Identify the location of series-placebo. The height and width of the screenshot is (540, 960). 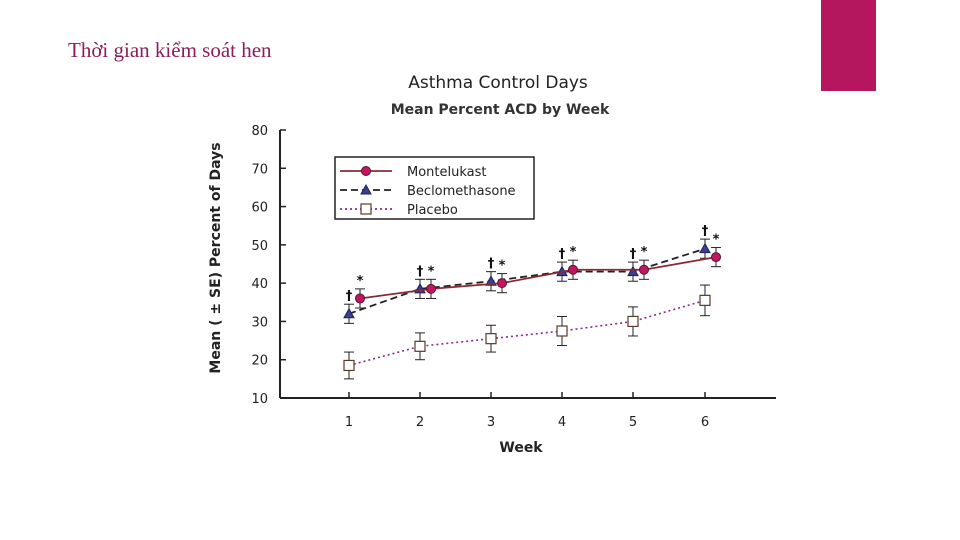
(527, 332).